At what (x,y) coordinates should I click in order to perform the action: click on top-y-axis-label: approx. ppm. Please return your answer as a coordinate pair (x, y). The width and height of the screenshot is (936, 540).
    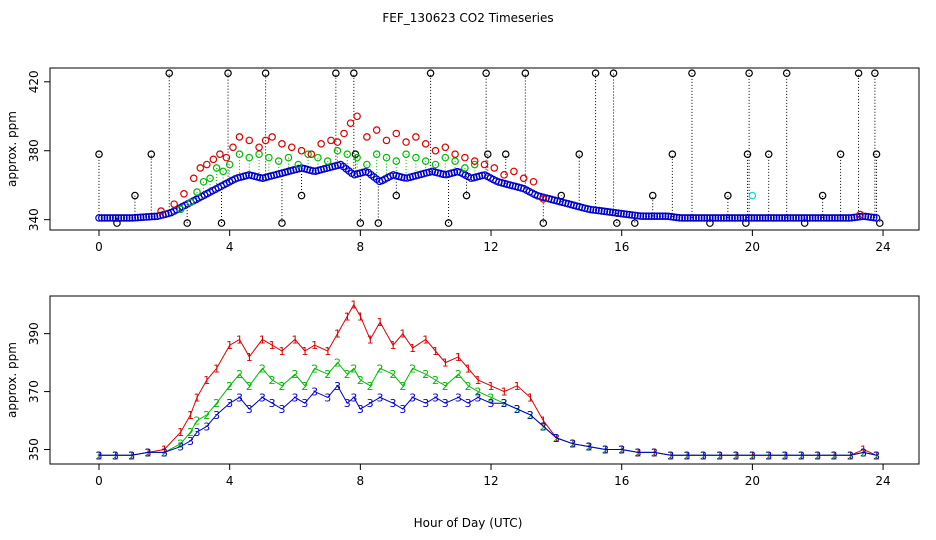
    Looking at the image, I should click on (12, 149).